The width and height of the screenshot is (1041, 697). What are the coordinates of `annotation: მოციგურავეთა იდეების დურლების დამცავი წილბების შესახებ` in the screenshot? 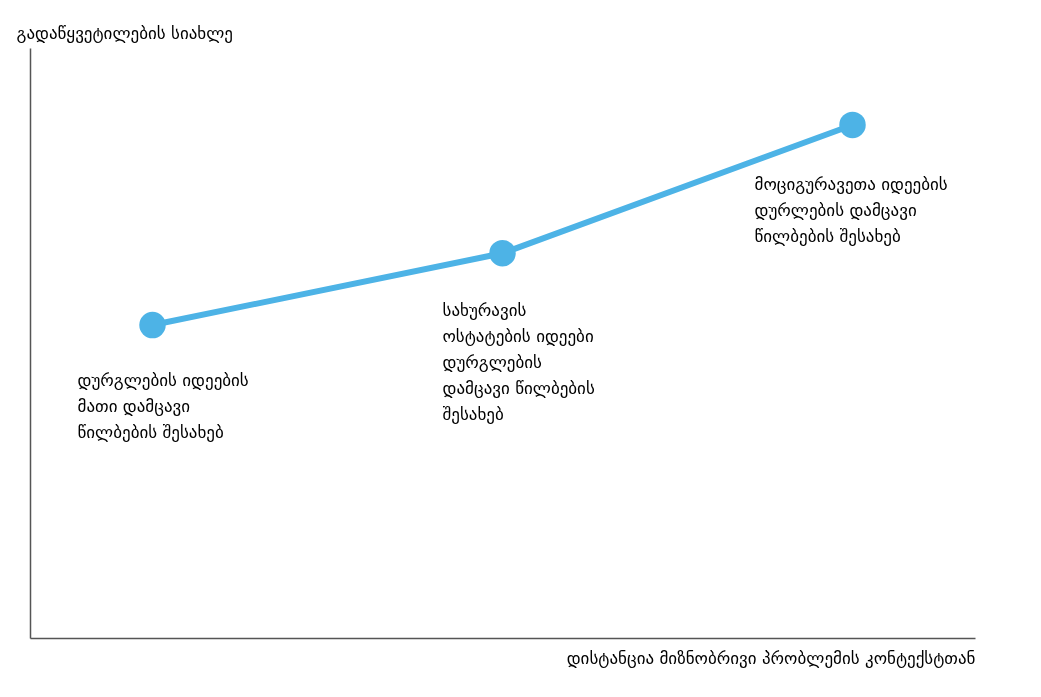 It's located at (851, 209).